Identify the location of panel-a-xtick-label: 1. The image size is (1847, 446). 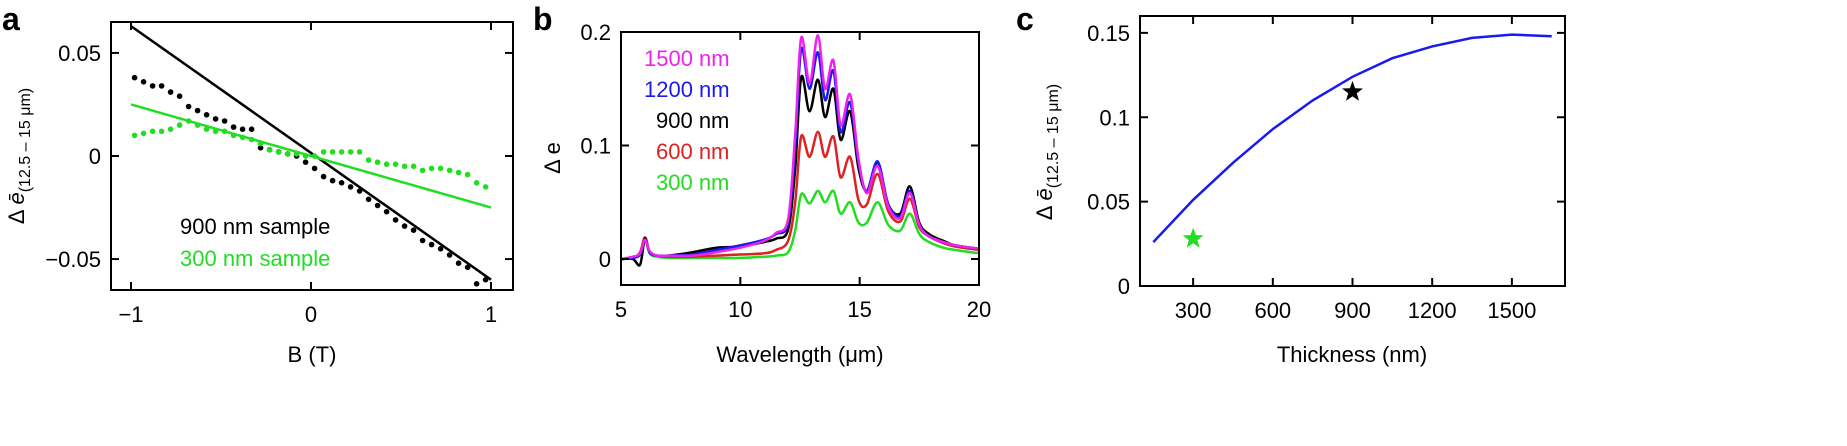
(491, 314).